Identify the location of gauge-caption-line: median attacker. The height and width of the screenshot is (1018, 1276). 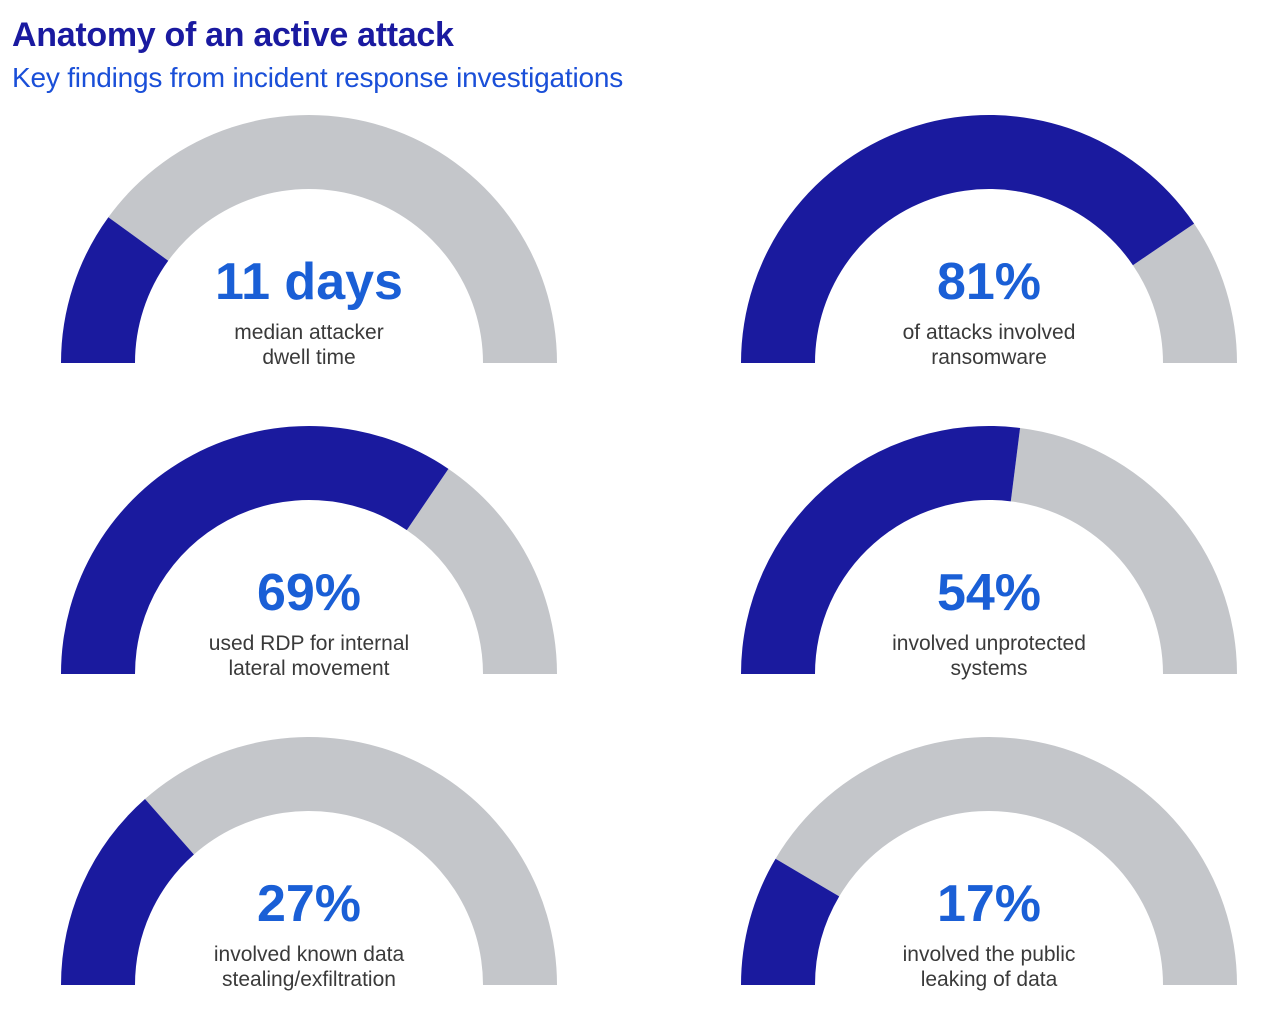
(308, 332).